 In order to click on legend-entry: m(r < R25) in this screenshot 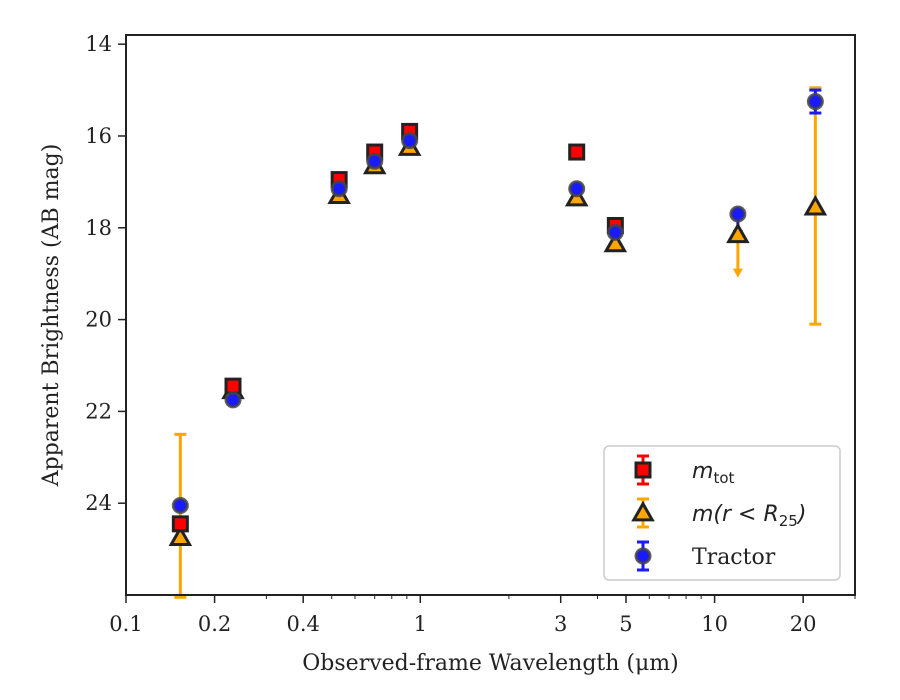, I will do `click(718, 513)`.